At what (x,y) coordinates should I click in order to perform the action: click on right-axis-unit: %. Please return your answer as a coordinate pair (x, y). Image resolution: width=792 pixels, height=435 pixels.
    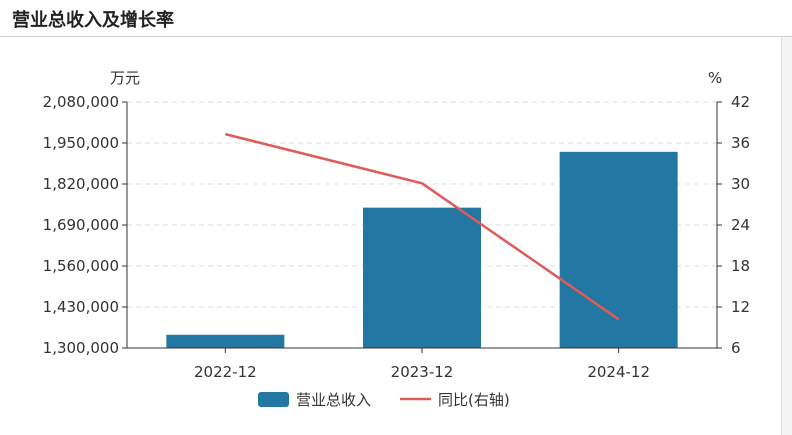
    Looking at the image, I should click on (715, 78).